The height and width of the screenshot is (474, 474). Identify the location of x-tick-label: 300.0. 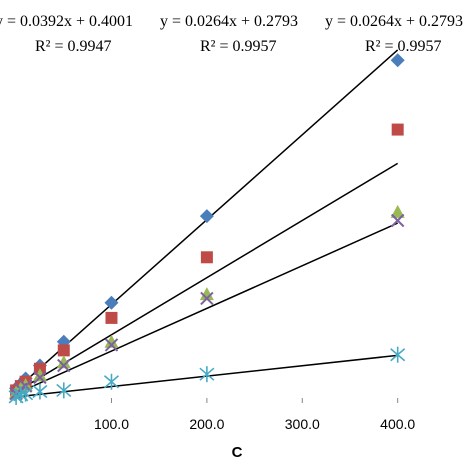
(302, 424).